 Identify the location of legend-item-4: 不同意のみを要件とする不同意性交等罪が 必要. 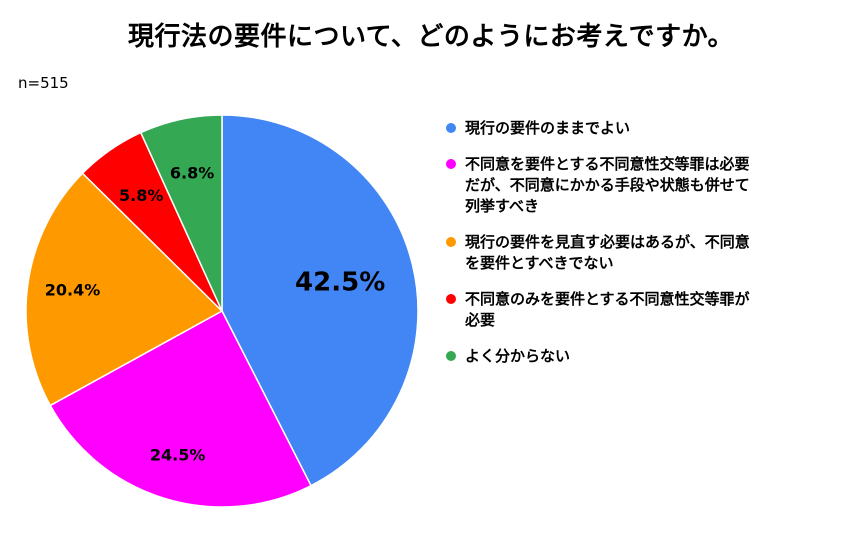
(651, 310).